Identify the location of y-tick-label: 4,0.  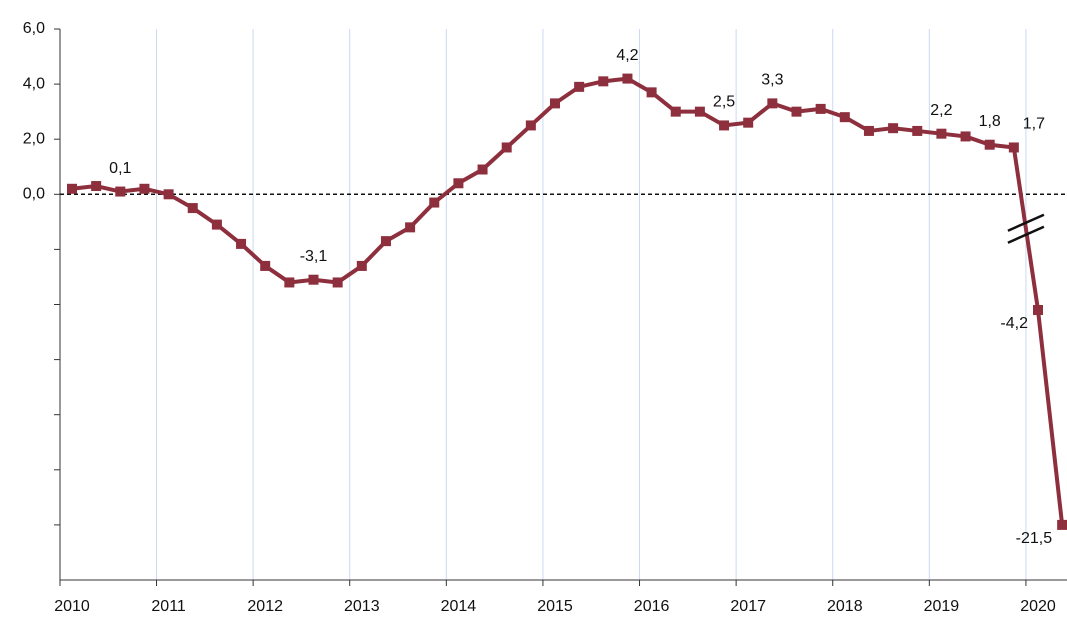
(34, 83).